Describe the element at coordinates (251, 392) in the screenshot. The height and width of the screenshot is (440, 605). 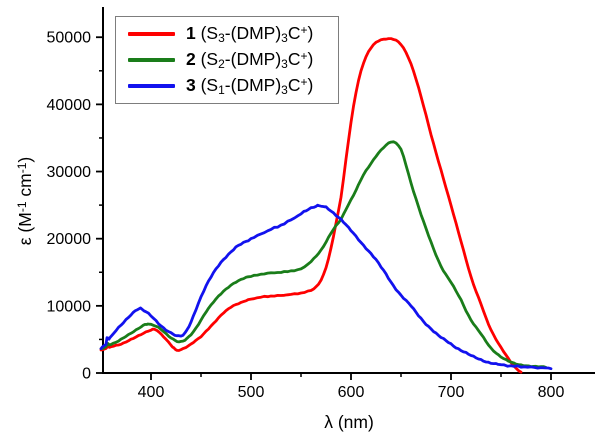
I see `x-tick-label: 500` at that location.